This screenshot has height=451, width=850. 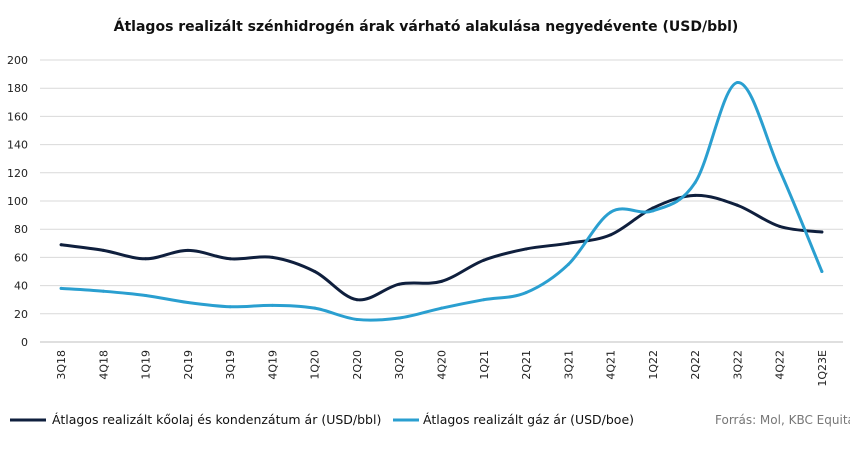 I want to click on source-note: Forrás: Mol, KBC Equitas, so click(x=782, y=420).